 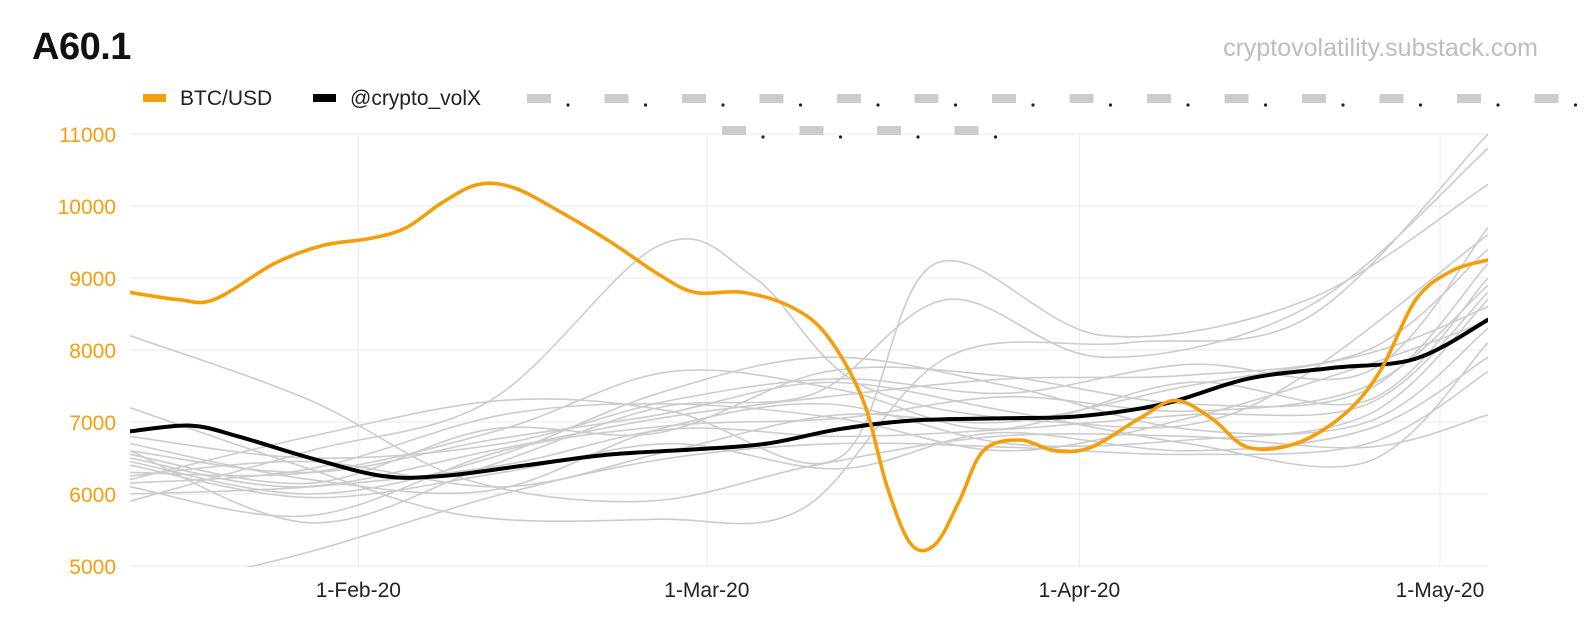 I want to click on y-tick-label: 5000, so click(x=92, y=567).